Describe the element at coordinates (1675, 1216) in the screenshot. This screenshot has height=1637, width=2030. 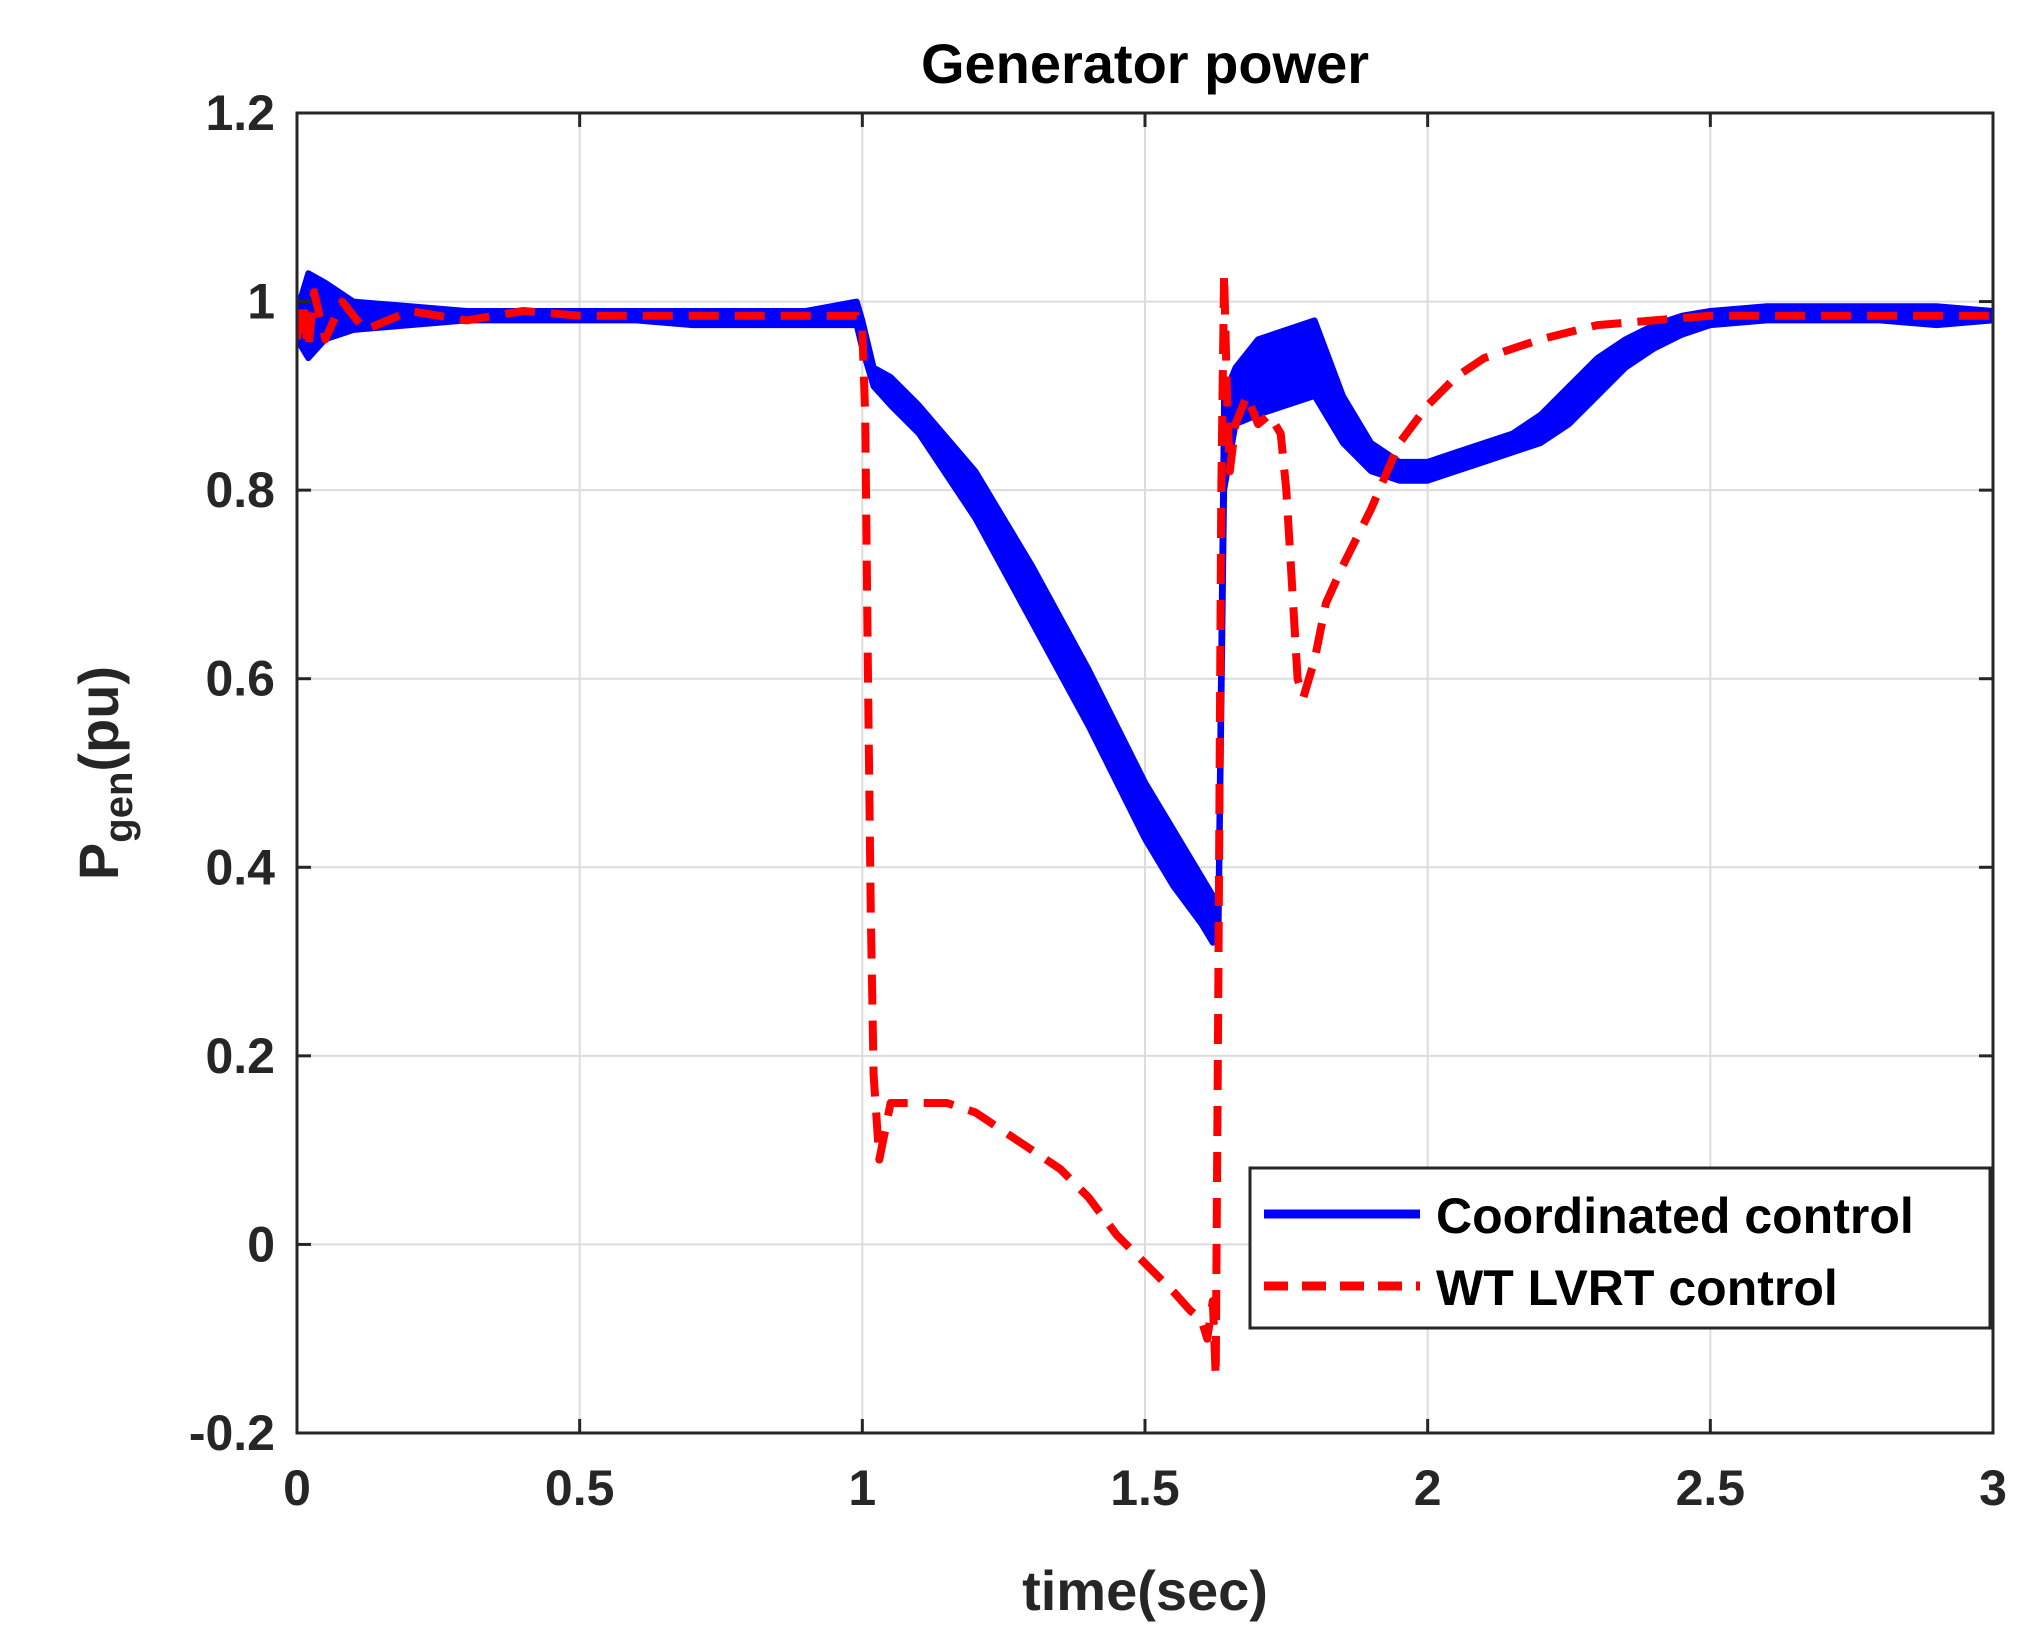
I see `legend-label-coordinated-control: Coordinated control` at that location.